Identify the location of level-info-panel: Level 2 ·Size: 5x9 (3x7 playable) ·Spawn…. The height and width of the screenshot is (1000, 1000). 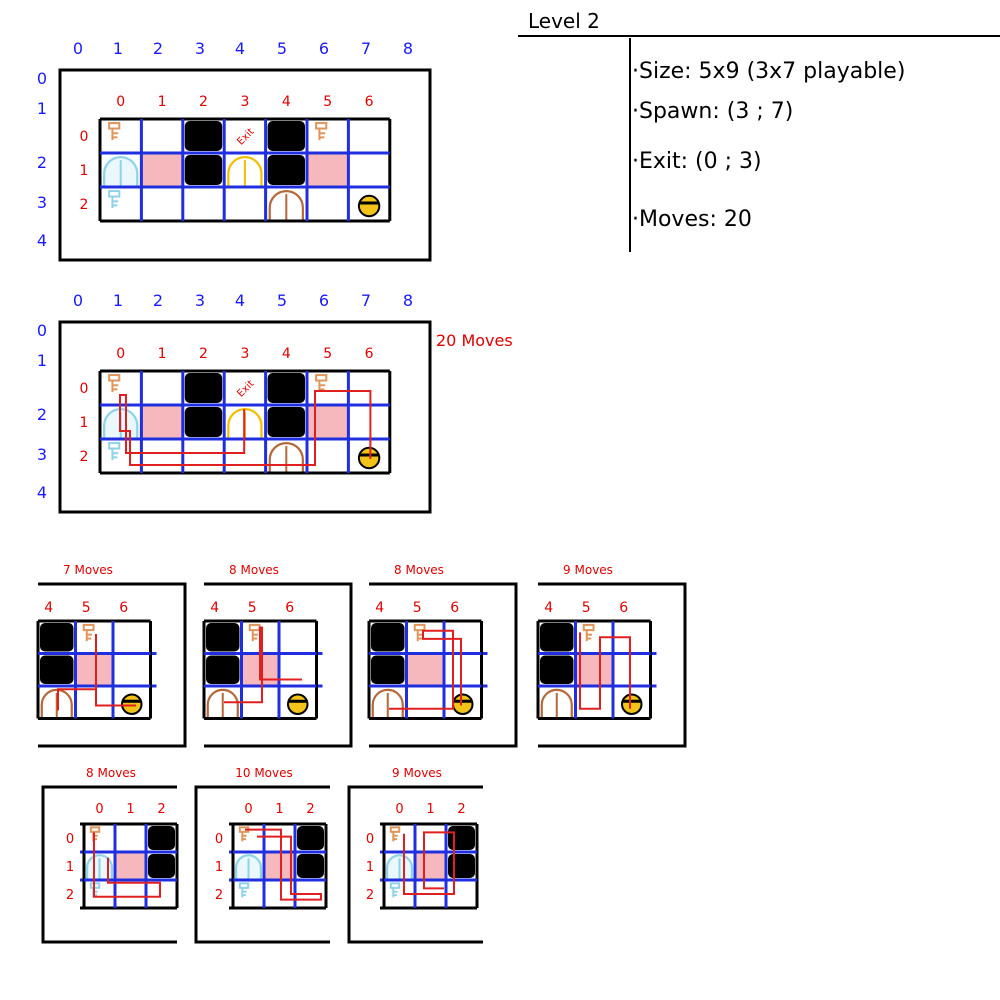
(759, 130).